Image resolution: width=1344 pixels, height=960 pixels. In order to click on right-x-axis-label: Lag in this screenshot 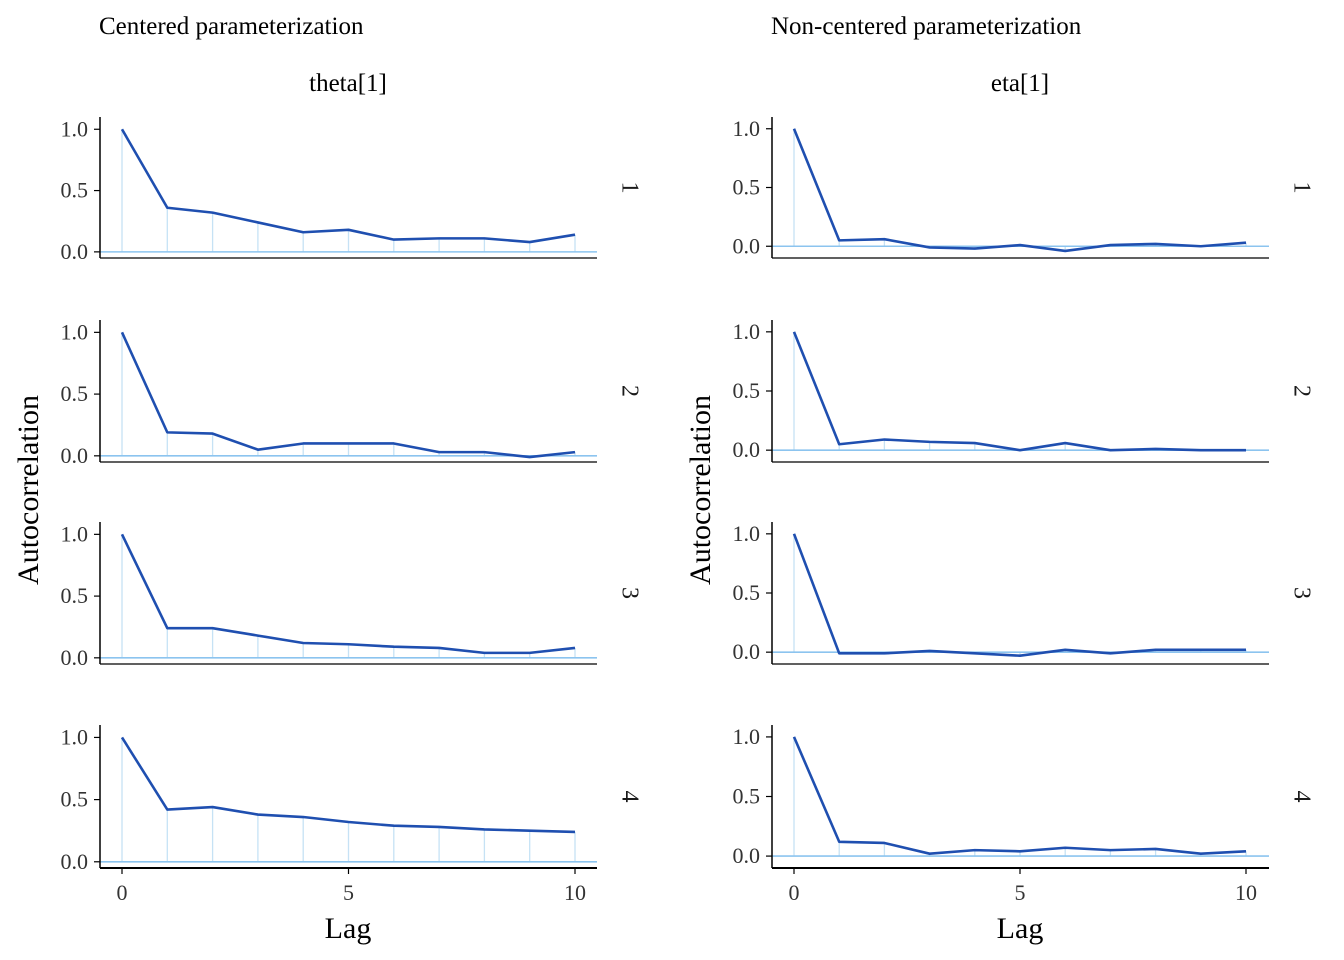, I will do `click(1020, 928)`.